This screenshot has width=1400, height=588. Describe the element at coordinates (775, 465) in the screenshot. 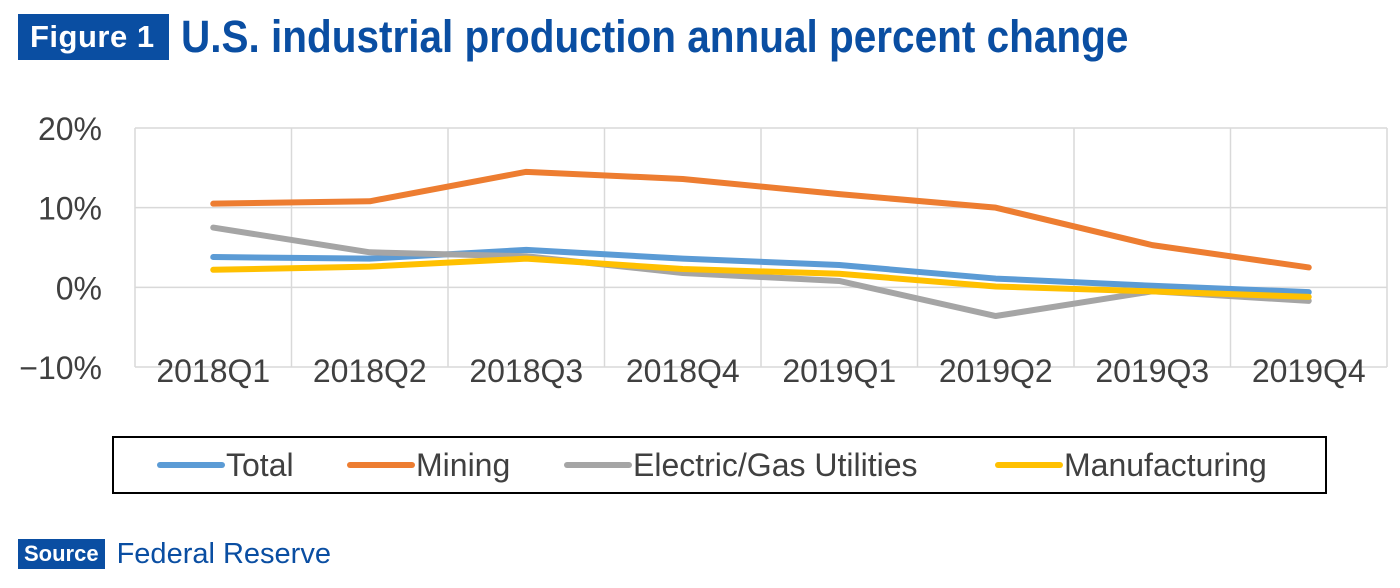

I see `legend-label: Electric/Gas Utilities` at that location.